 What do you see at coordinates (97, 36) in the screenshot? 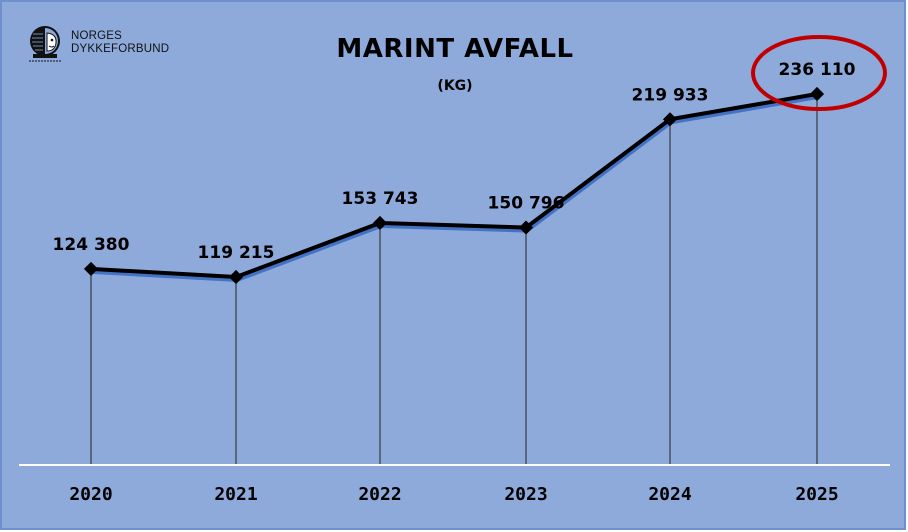
I see `logo-line-1: NORGES` at bounding box center [97, 36].